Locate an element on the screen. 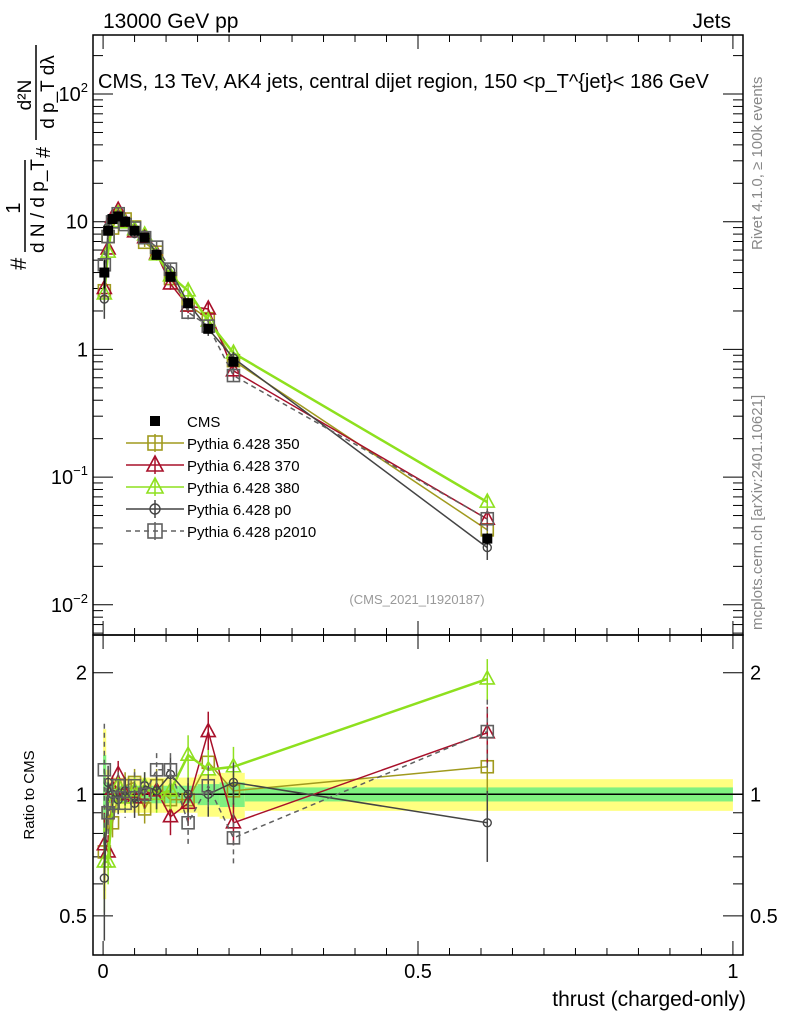 This screenshot has width=786, height=1024. ratio-y-tick-label-right: 0.5 is located at coordinates (764, 917).